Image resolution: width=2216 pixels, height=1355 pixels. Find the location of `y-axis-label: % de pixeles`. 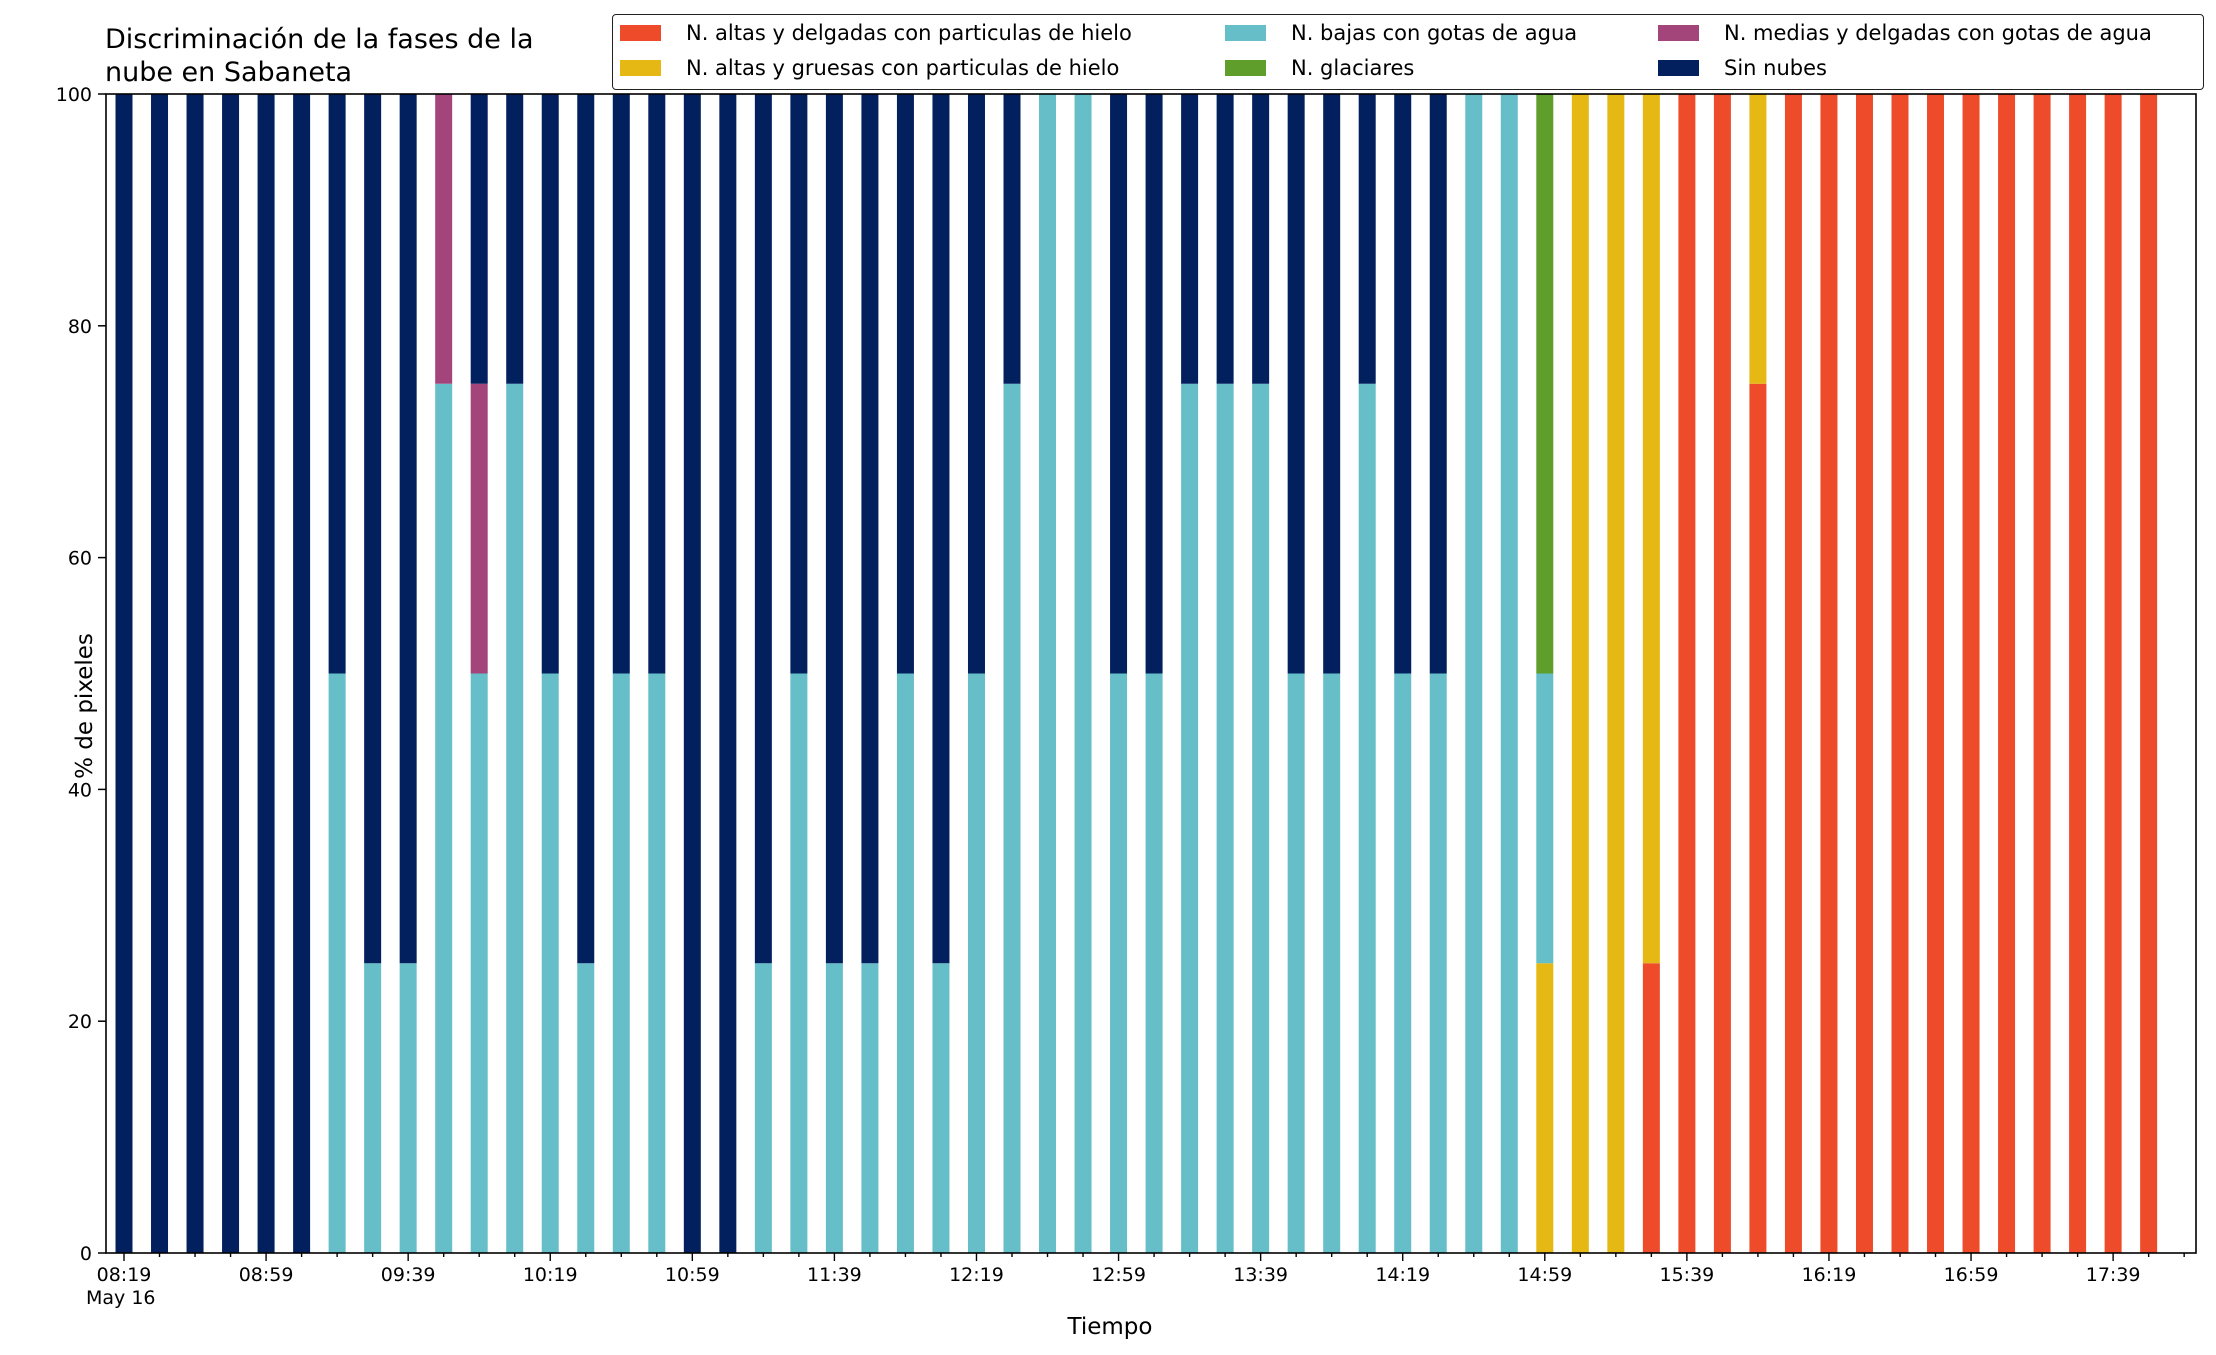

y-axis-label: % de pixeles is located at coordinates (84, 706).